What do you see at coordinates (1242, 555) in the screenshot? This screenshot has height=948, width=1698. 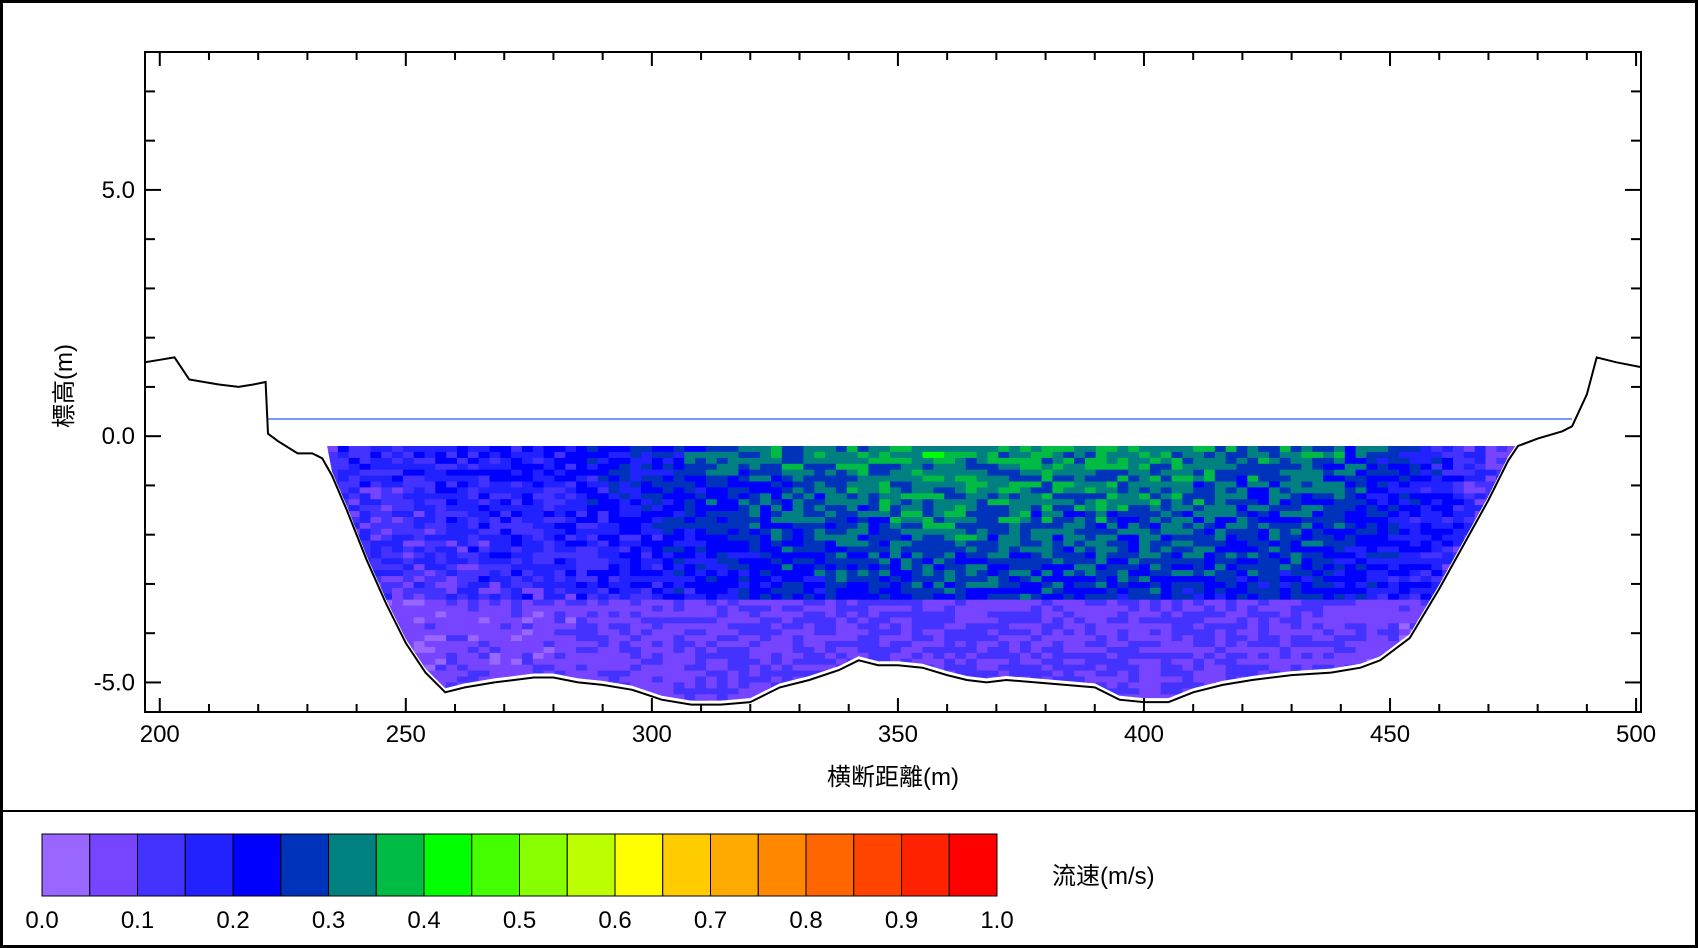 I see `velocity-cell-2082` at bounding box center [1242, 555].